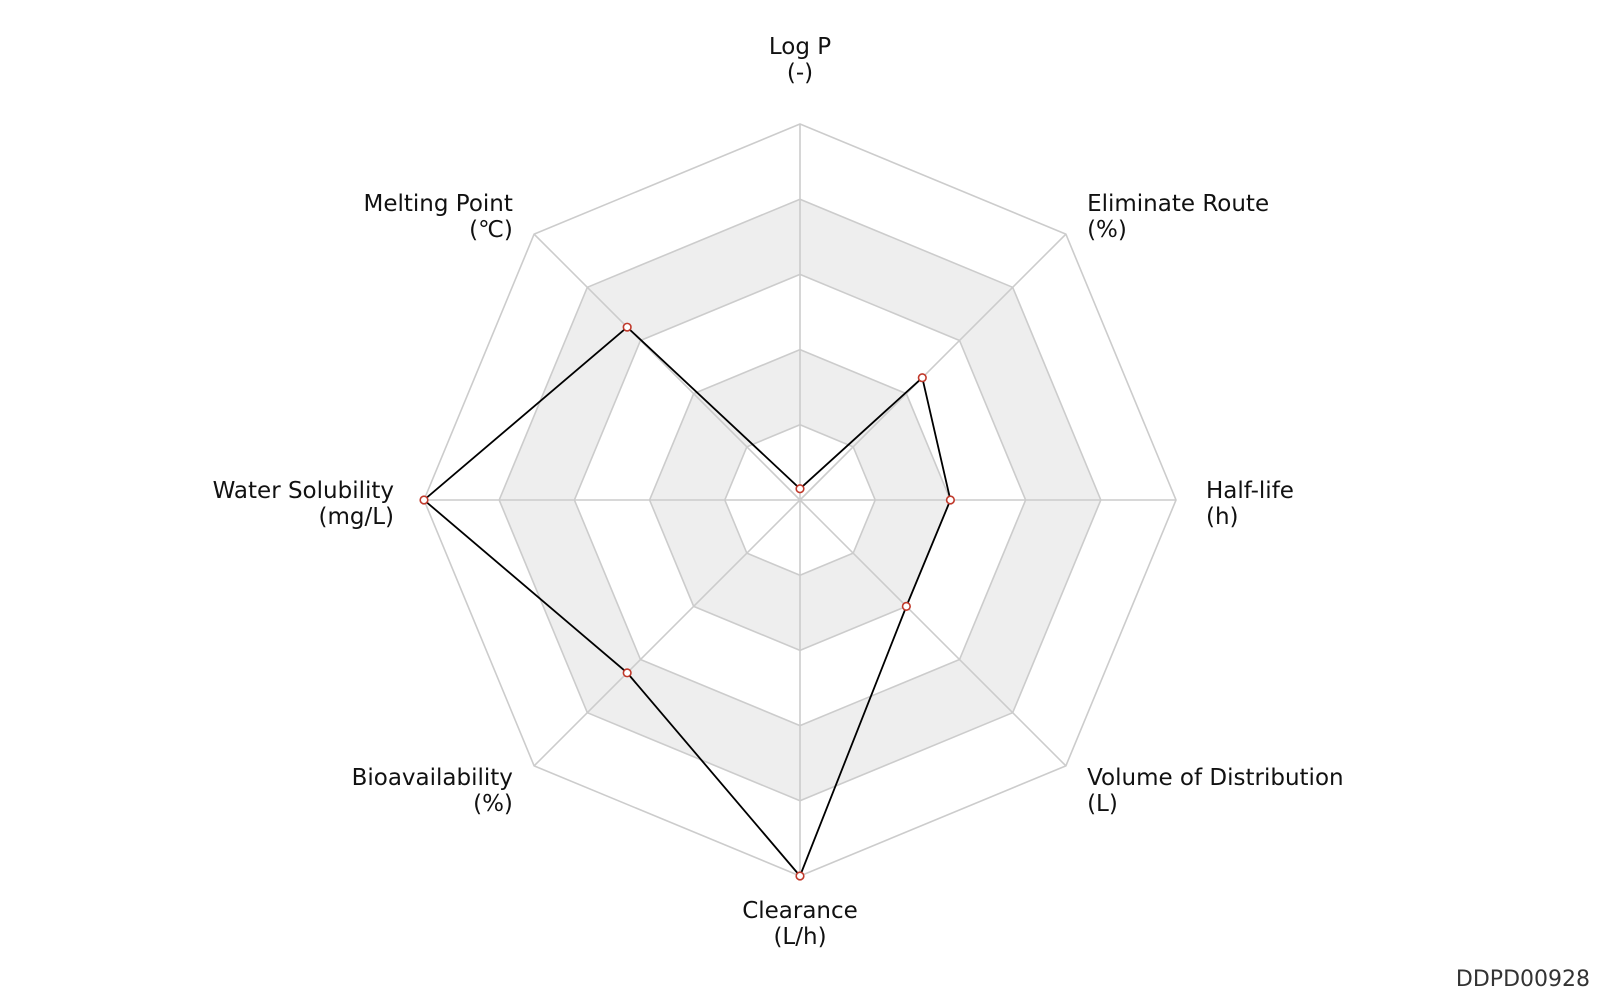 This screenshot has height=1000, width=1600. I want to click on axis-name: Water Solubility, so click(303, 491).